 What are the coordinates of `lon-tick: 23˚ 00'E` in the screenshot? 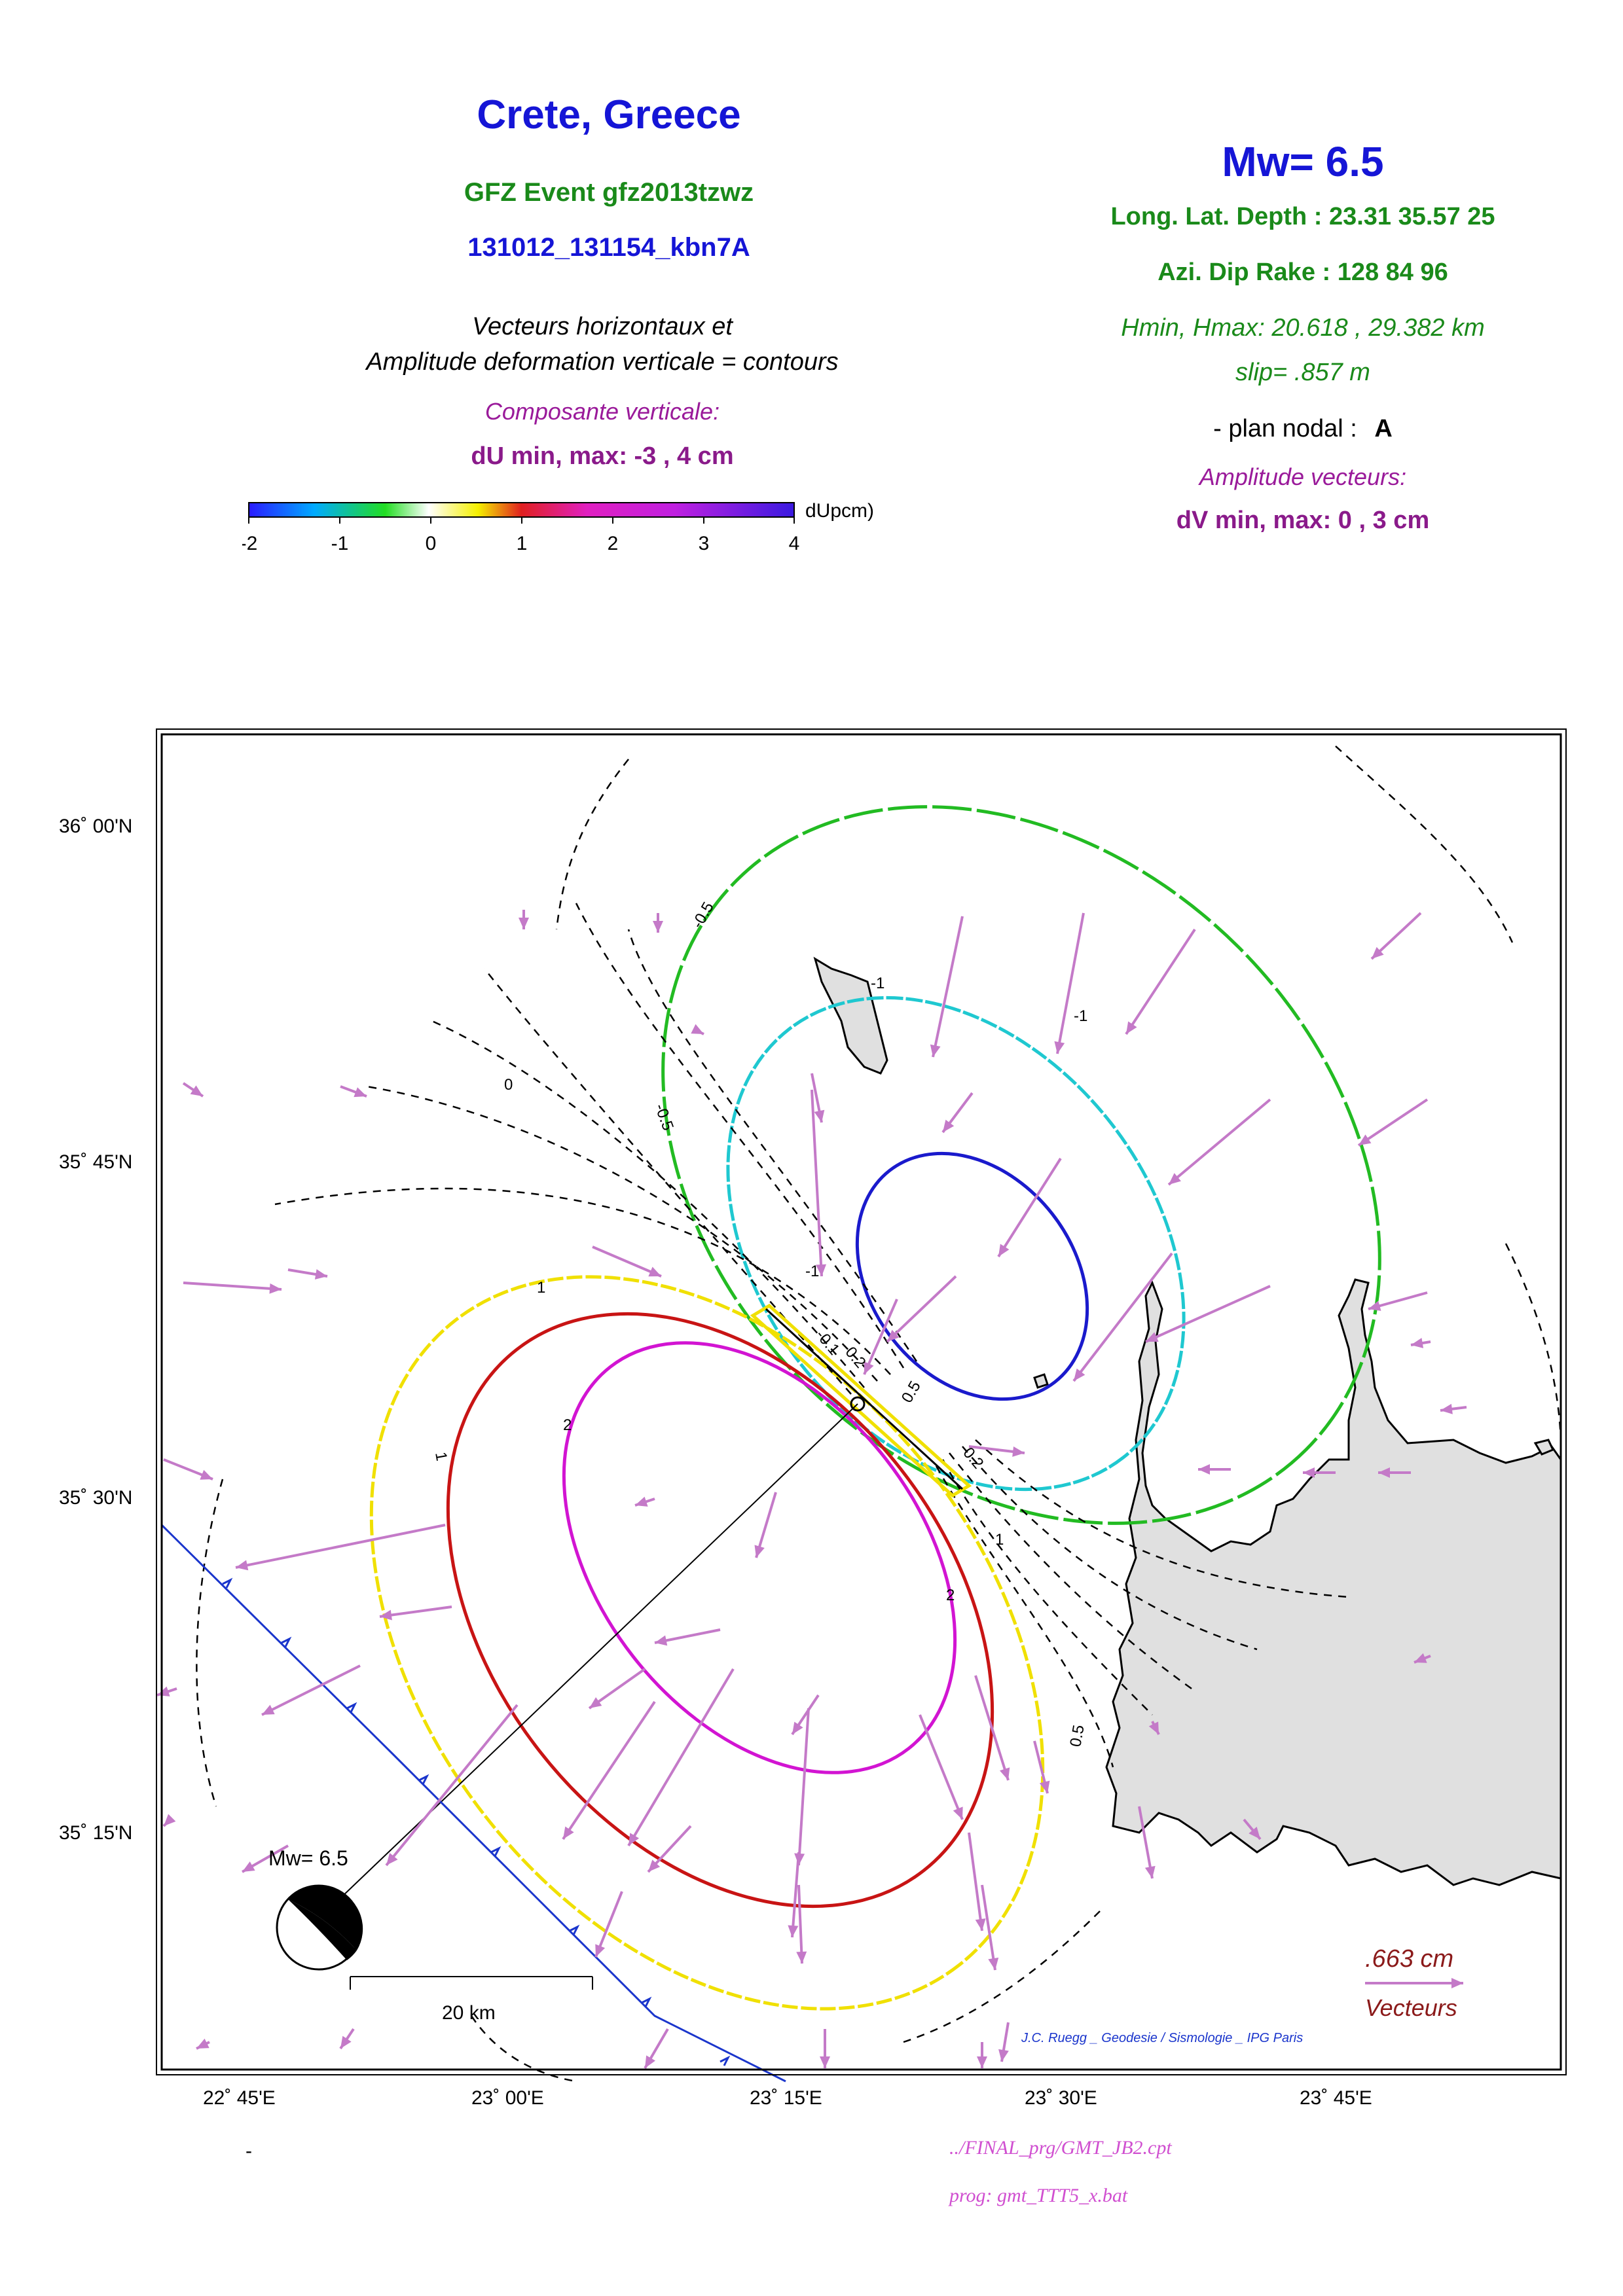 It's located at (507, 2098).